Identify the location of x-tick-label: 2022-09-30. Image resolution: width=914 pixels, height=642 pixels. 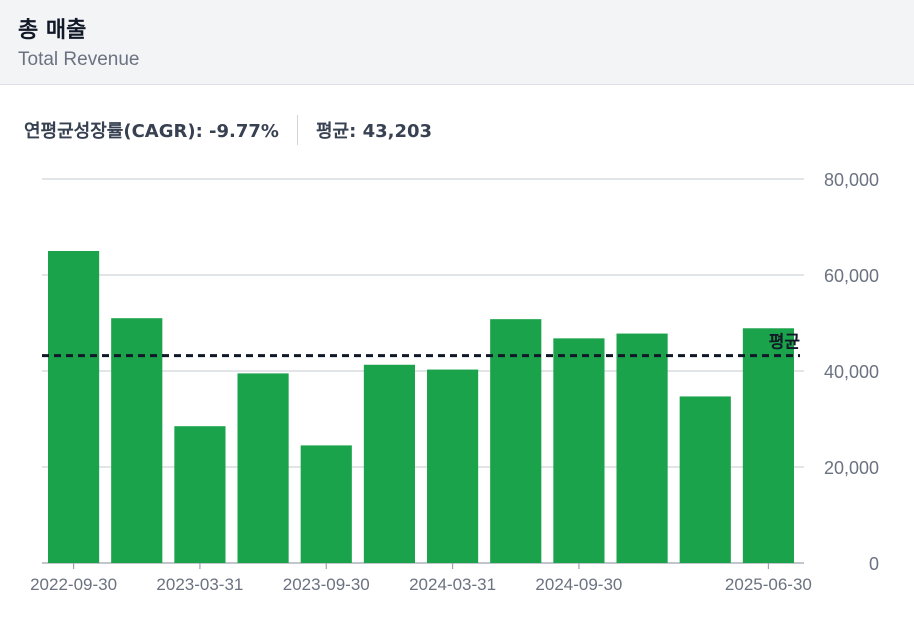
(73, 584).